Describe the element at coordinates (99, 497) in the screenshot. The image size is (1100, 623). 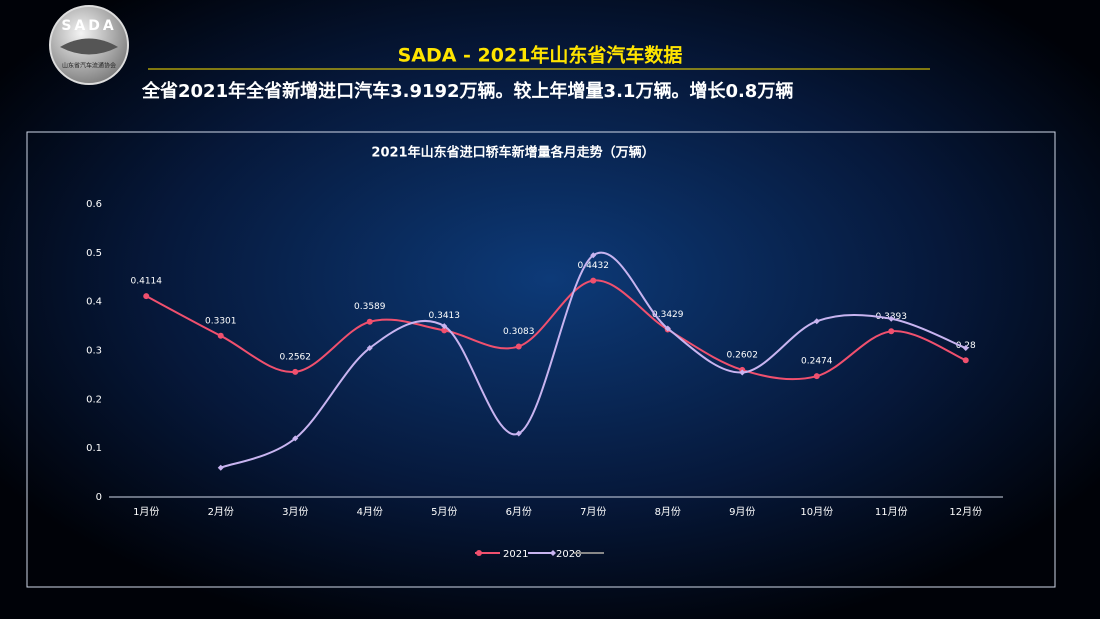
I see `y-tick-label: 0` at that location.